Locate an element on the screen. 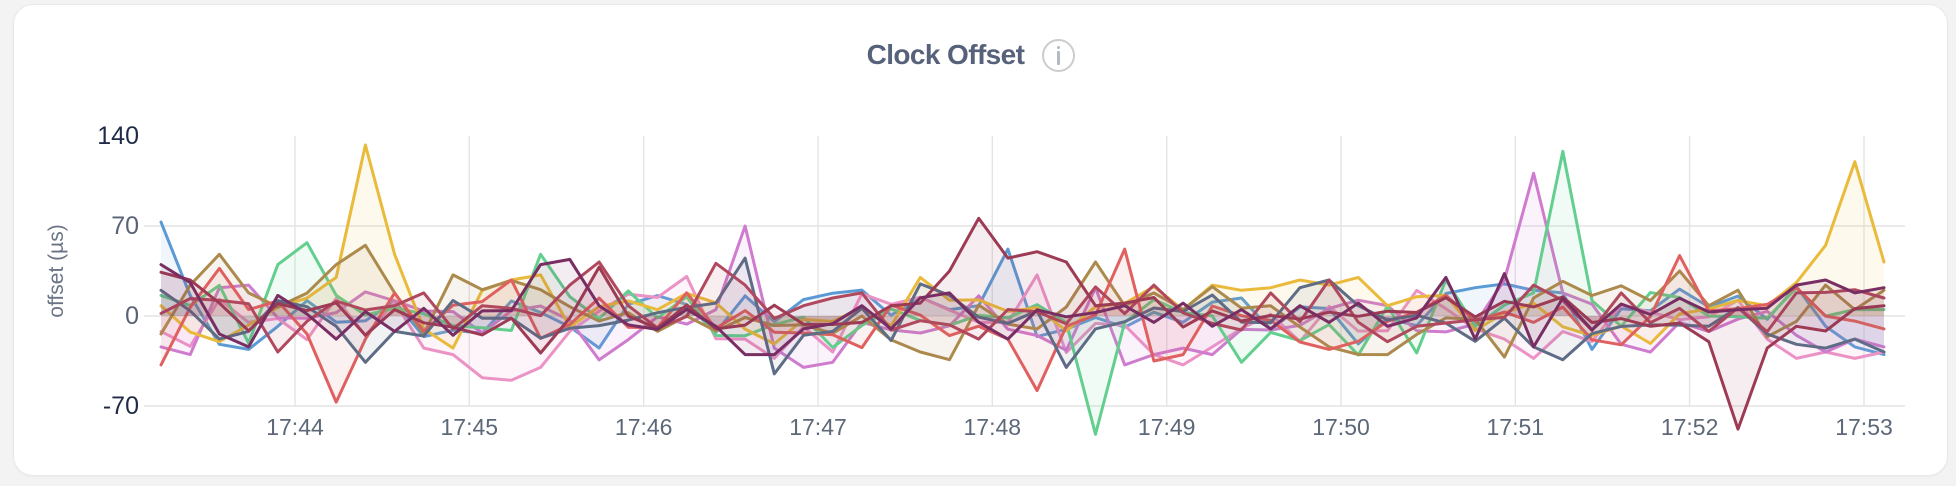  svg-text: 17:48 is located at coordinates (993, 427).